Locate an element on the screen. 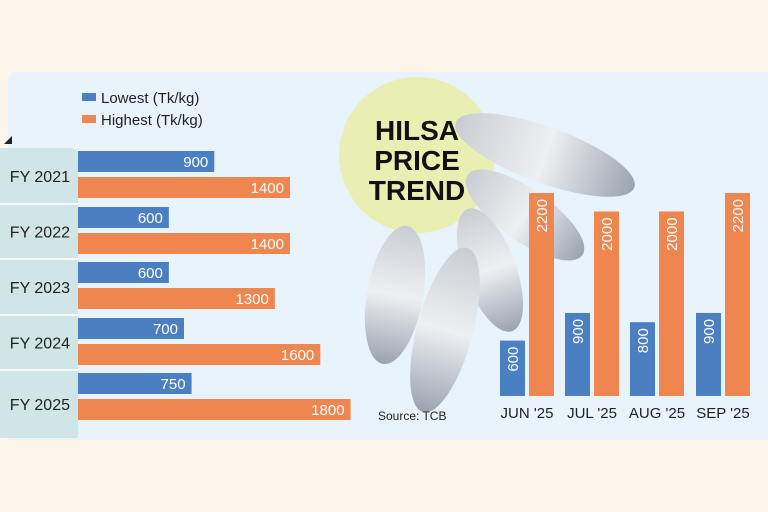 This screenshot has width=768, height=512. category-label: FY 2023 is located at coordinates (40, 288).